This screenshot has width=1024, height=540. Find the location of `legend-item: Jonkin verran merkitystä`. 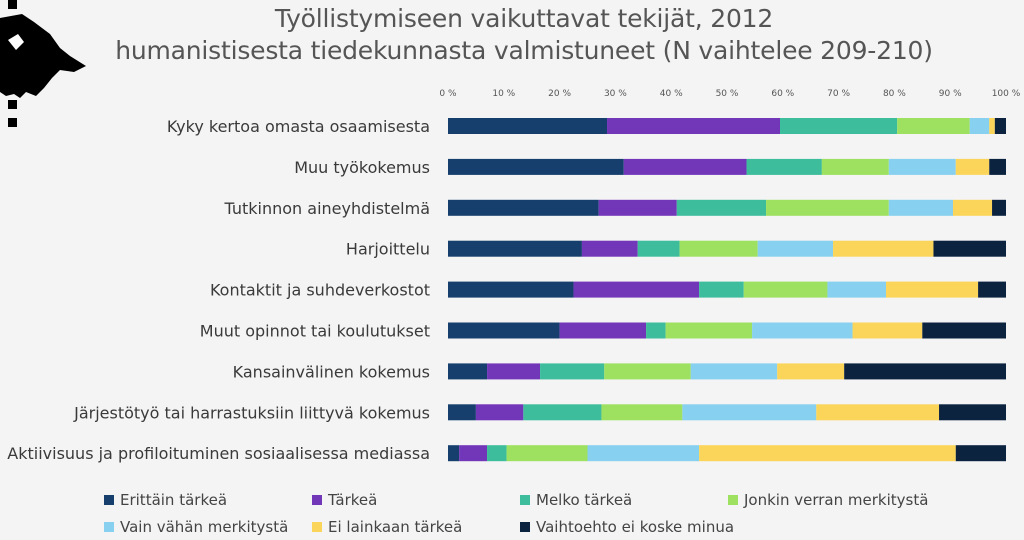

legend-item: Jonkin verran merkitystä is located at coordinates (828, 500).